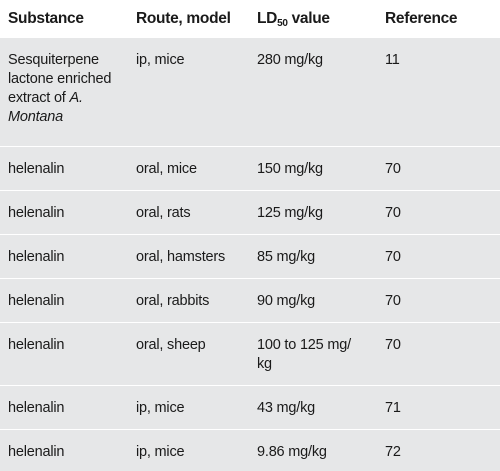 The image size is (500, 471). Describe the element at coordinates (438, 450) in the screenshot. I see `cell-reference: 72` at that location.